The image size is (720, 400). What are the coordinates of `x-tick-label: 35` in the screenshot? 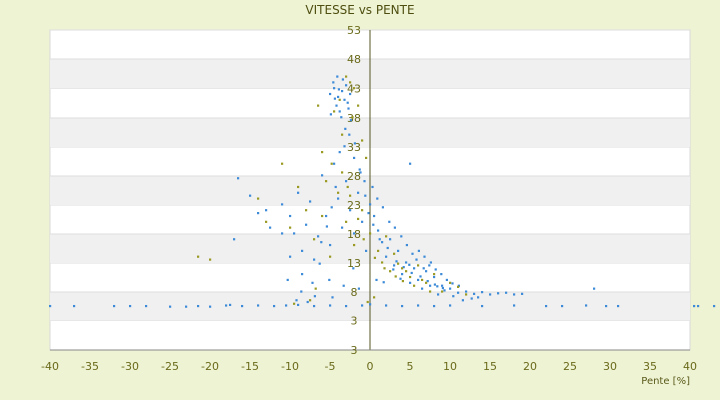 It's located at (650, 366).